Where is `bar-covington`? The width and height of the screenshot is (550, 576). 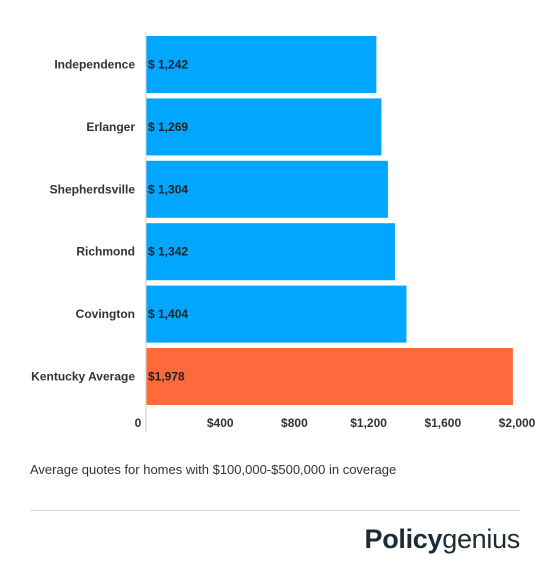 bar-covington is located at coordinates (276, 314).